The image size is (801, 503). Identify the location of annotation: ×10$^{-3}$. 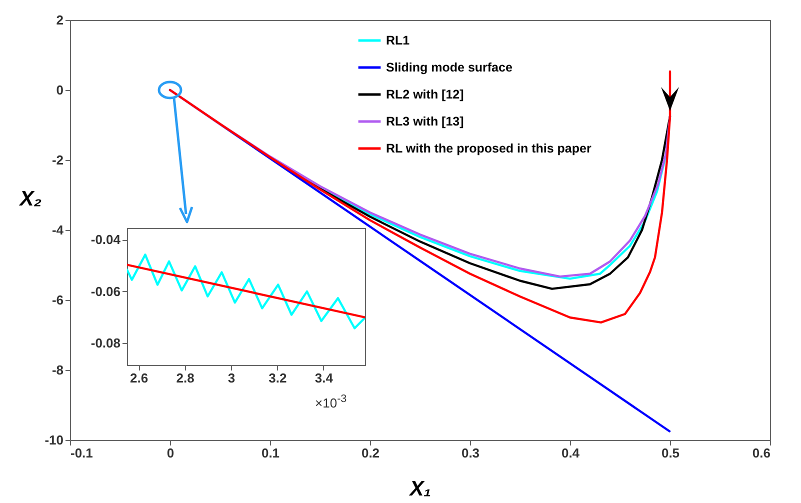
(331, 401).